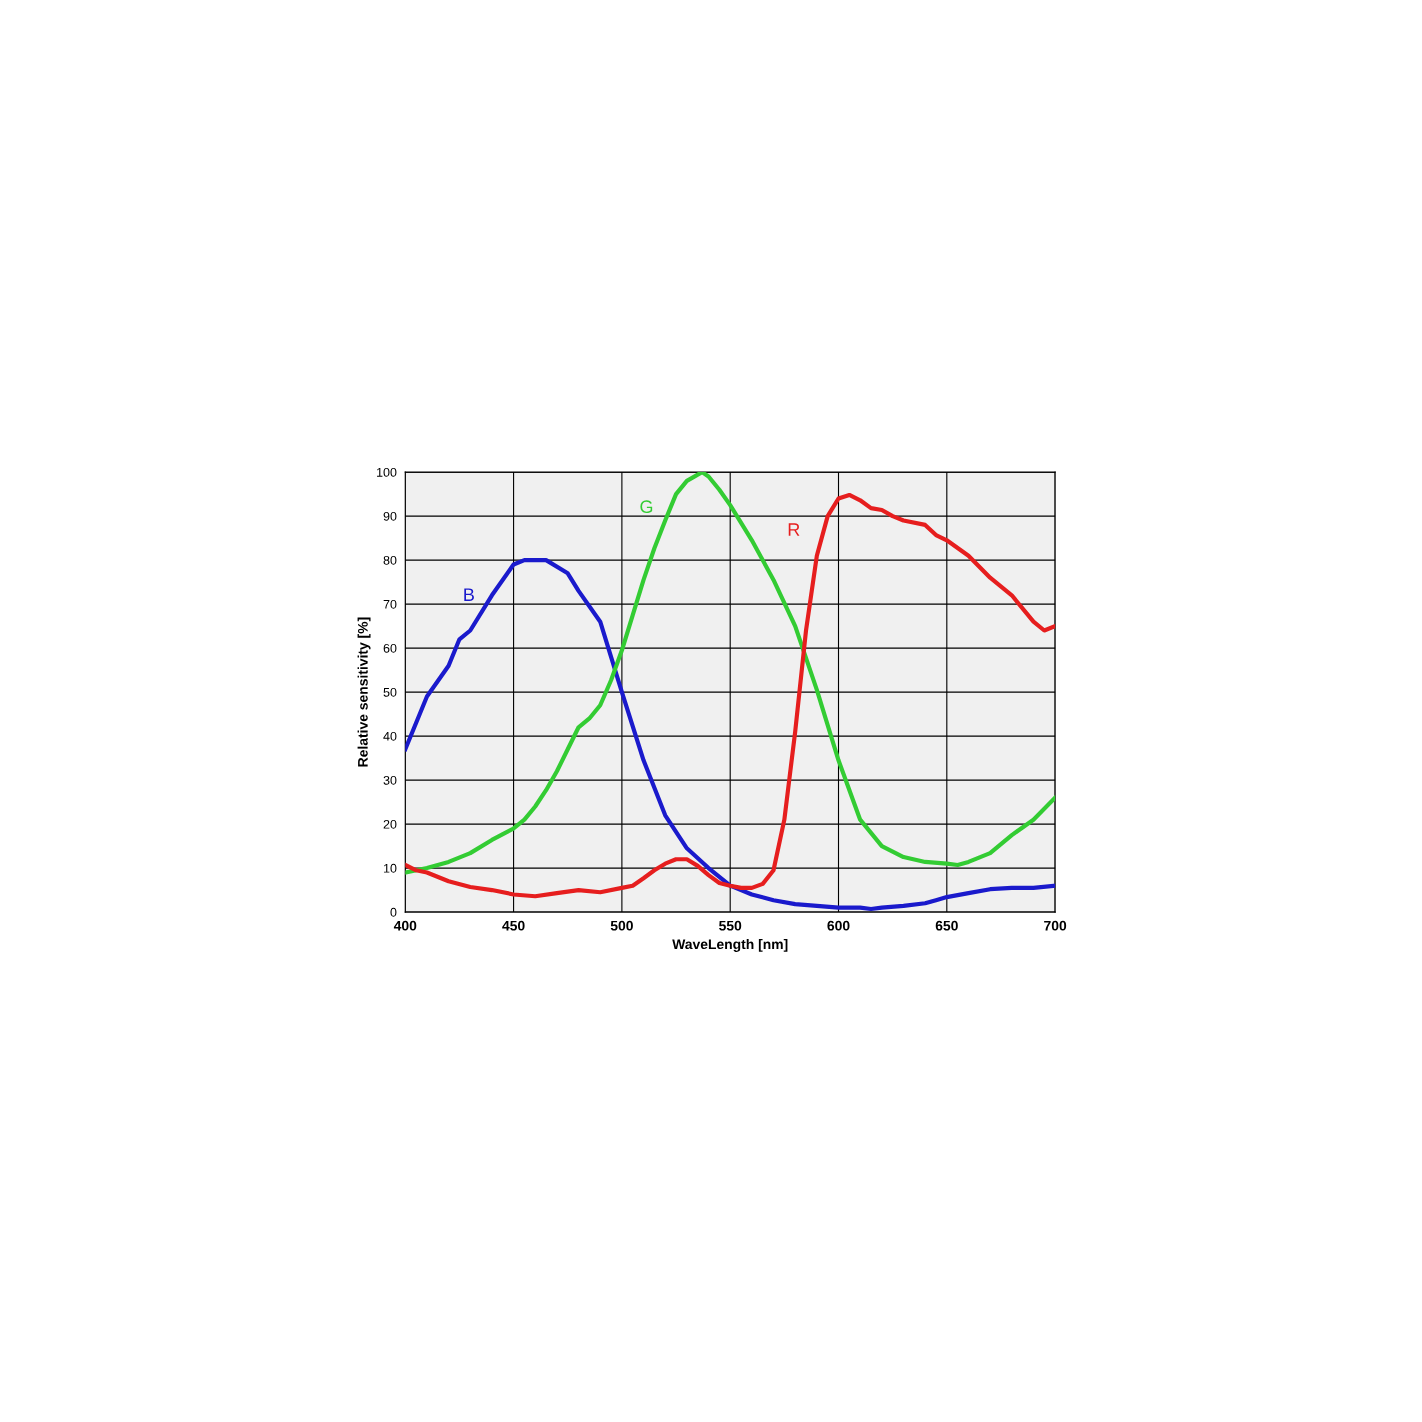 The image size is (1422, 1422). Describe the element at coordinates (646, 507) in the screenshot. I see `series-label: G` at that location.